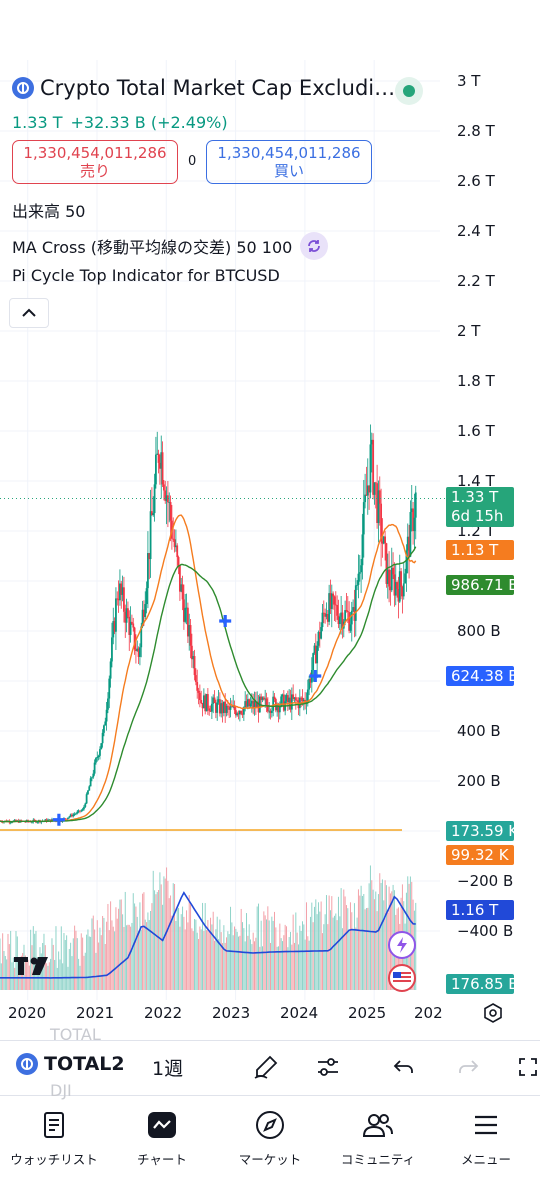 The width and height of the screenshot is (540, 1200). Describe the element at coordinates (404, 1067) in the screenshot. I see `undo-icon` at that location.